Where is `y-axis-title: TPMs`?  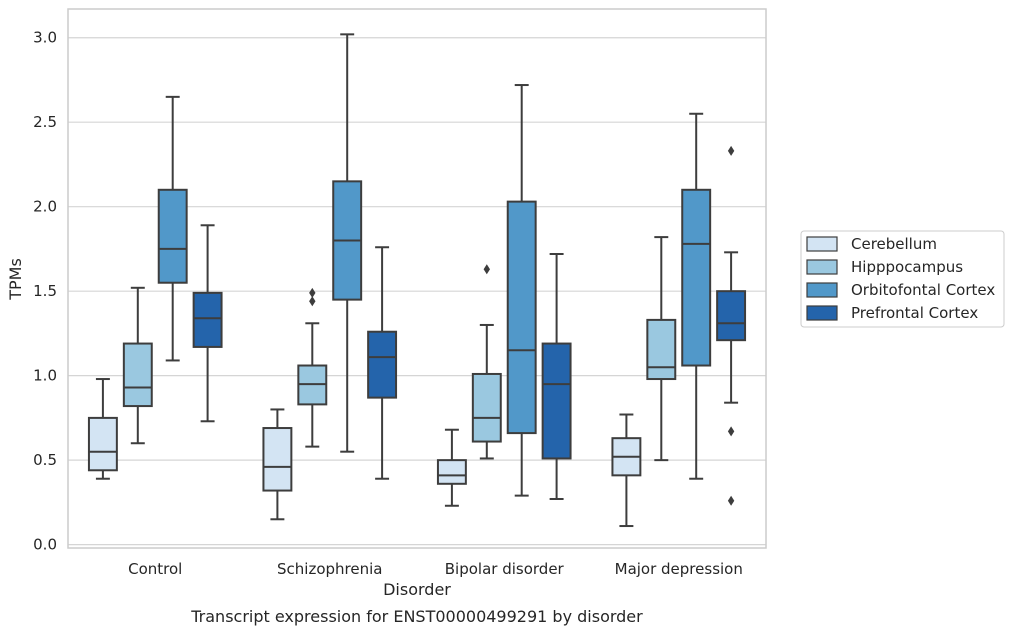 y-axis-title: TPMs is located at coordinates (15, 279).